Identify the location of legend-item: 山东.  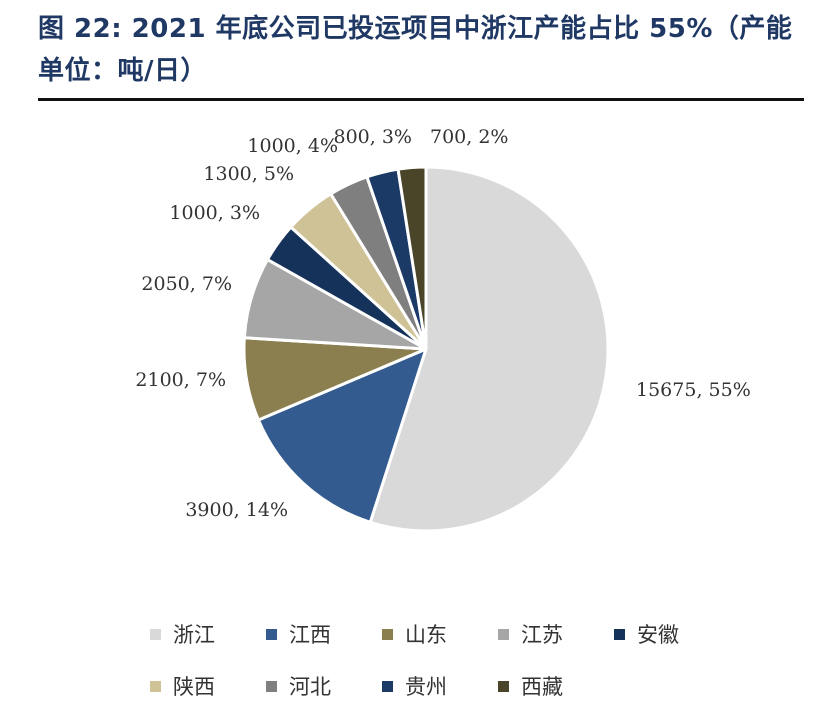
(440, 634).